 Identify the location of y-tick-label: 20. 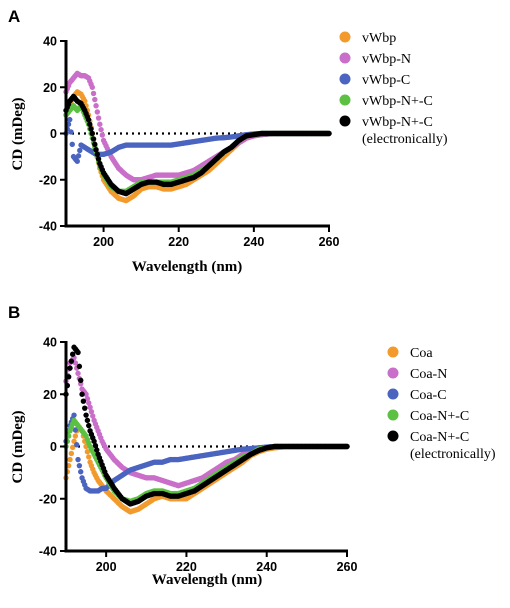
(50, 395).